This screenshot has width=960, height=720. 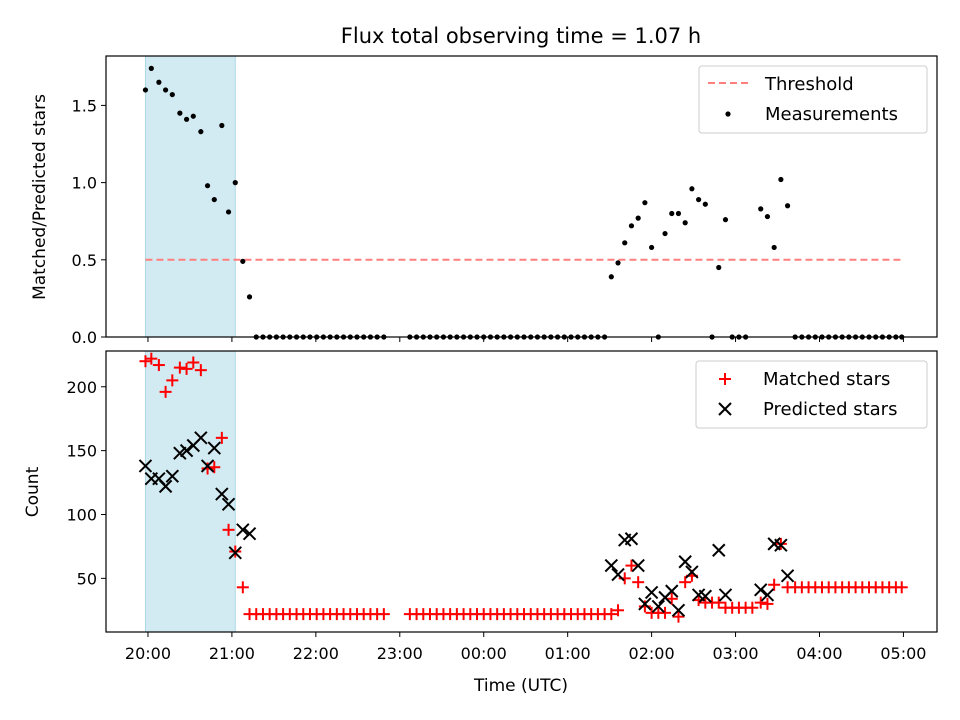 I want to click on ratio-y-axis-label: Matched/Predicted stars, so click(x=40, y=197).